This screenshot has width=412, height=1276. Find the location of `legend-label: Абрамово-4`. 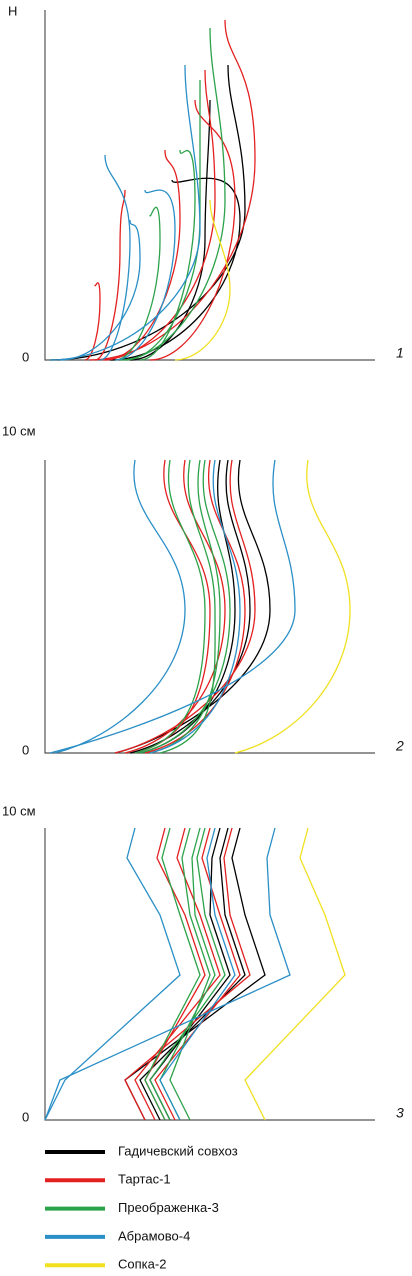

legend-label: Абрамово-4 is located at coordinates (154, 1235).